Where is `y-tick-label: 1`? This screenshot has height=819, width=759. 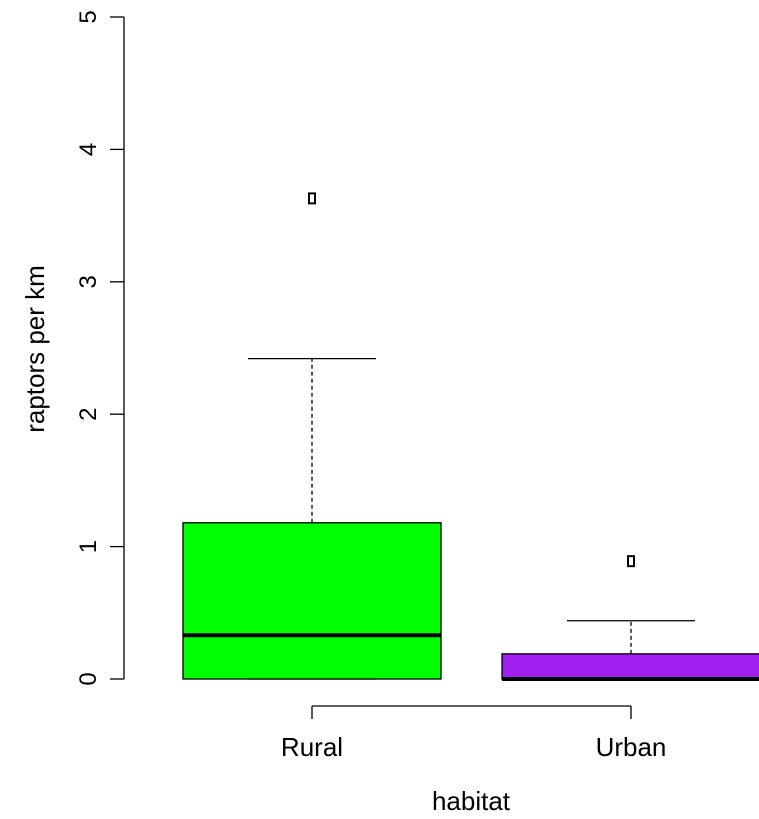 y-tick-label: 1 is located at coordinates (88, 546).